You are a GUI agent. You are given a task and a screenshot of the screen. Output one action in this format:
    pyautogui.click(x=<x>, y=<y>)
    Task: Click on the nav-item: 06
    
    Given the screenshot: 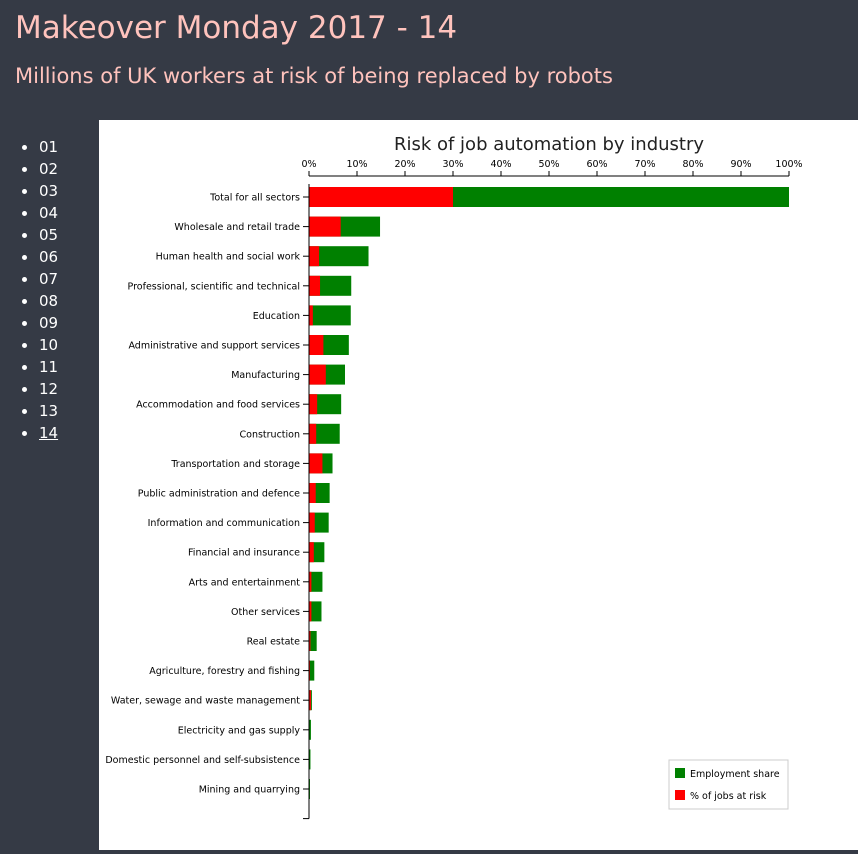 What is the action you would take?
    pyautogui.click(x=49, y=257)
    